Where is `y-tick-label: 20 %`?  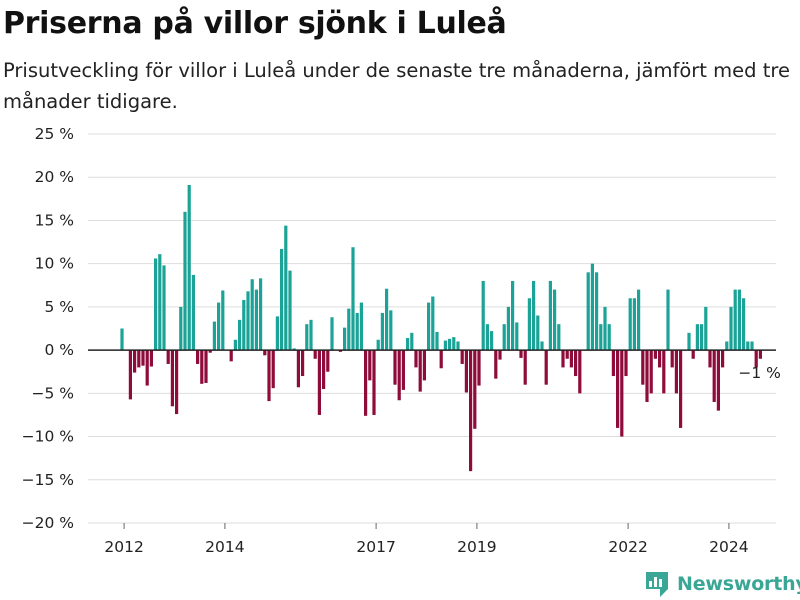 y-tick-label: 20 % is located at coordinates (54, 177).